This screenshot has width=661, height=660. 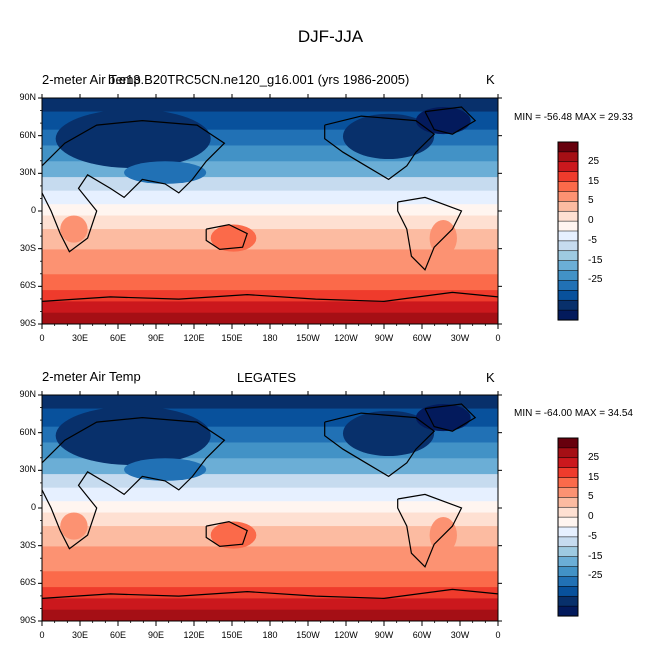 What do you see at coordinates (595, 280) in the screenshot?
I see `colorbar-label: -25` at bounding box center [595, 280].